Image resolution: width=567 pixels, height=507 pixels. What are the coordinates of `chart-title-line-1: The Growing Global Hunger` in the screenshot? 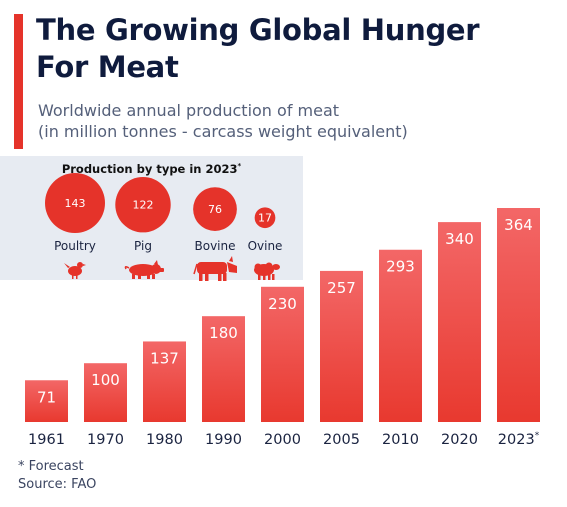 It's located at (258, 30).